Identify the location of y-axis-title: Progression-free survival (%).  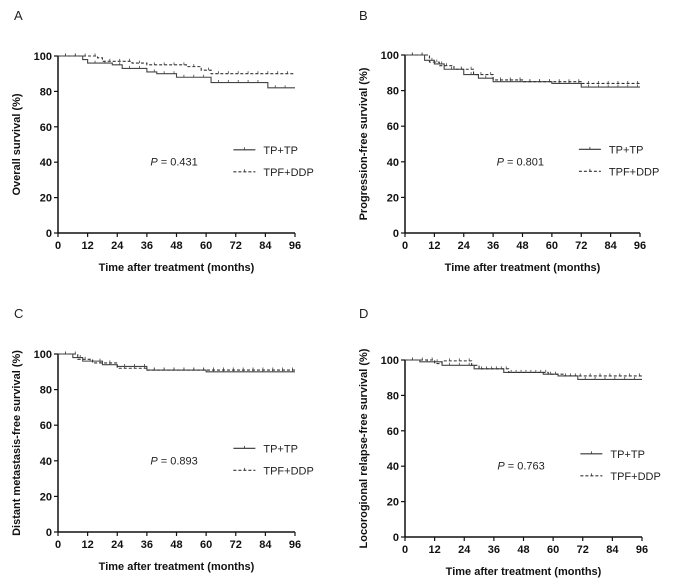
(364, 143).